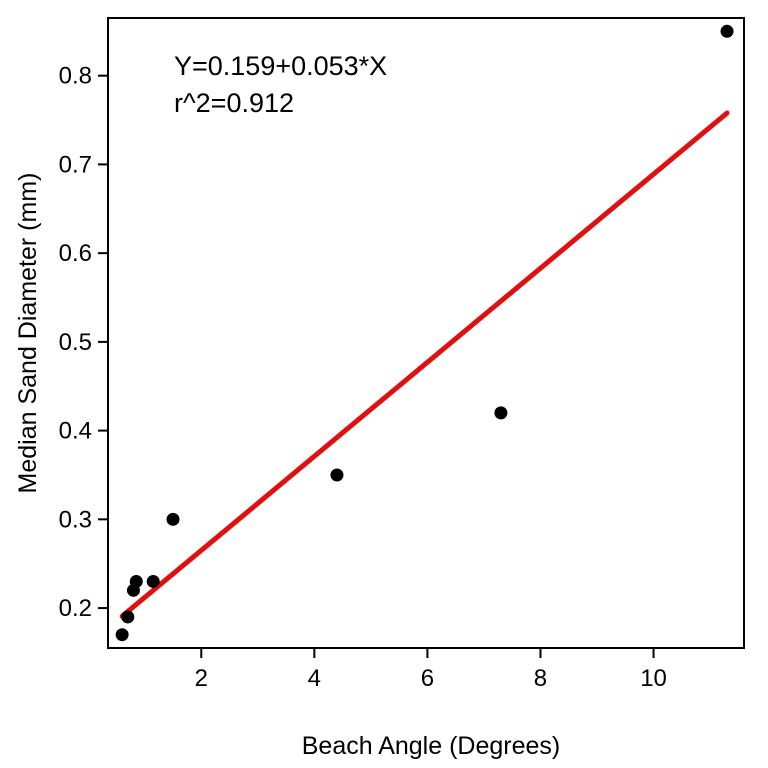 The image size is (768, 768). I want to click on y-axis-label: Median Sand Diameter (mm), so click(28, 333).